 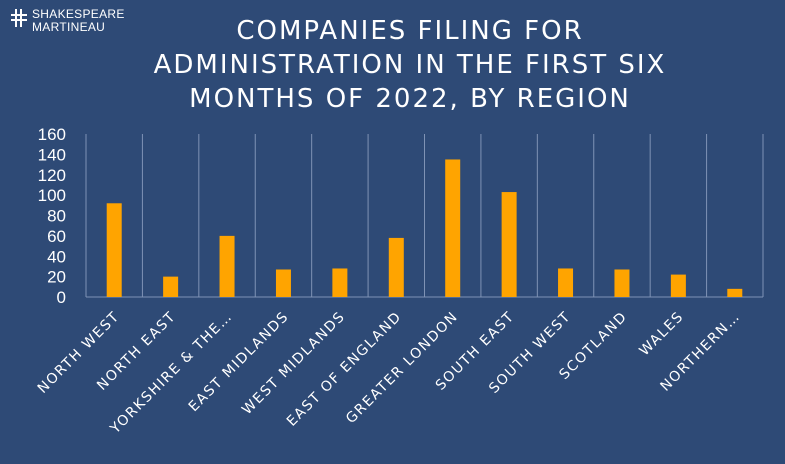 What do you see at coordinates (56, 216) in the screenshot?
I see `y-tick-label: 80` at bounding box center [56, 216].